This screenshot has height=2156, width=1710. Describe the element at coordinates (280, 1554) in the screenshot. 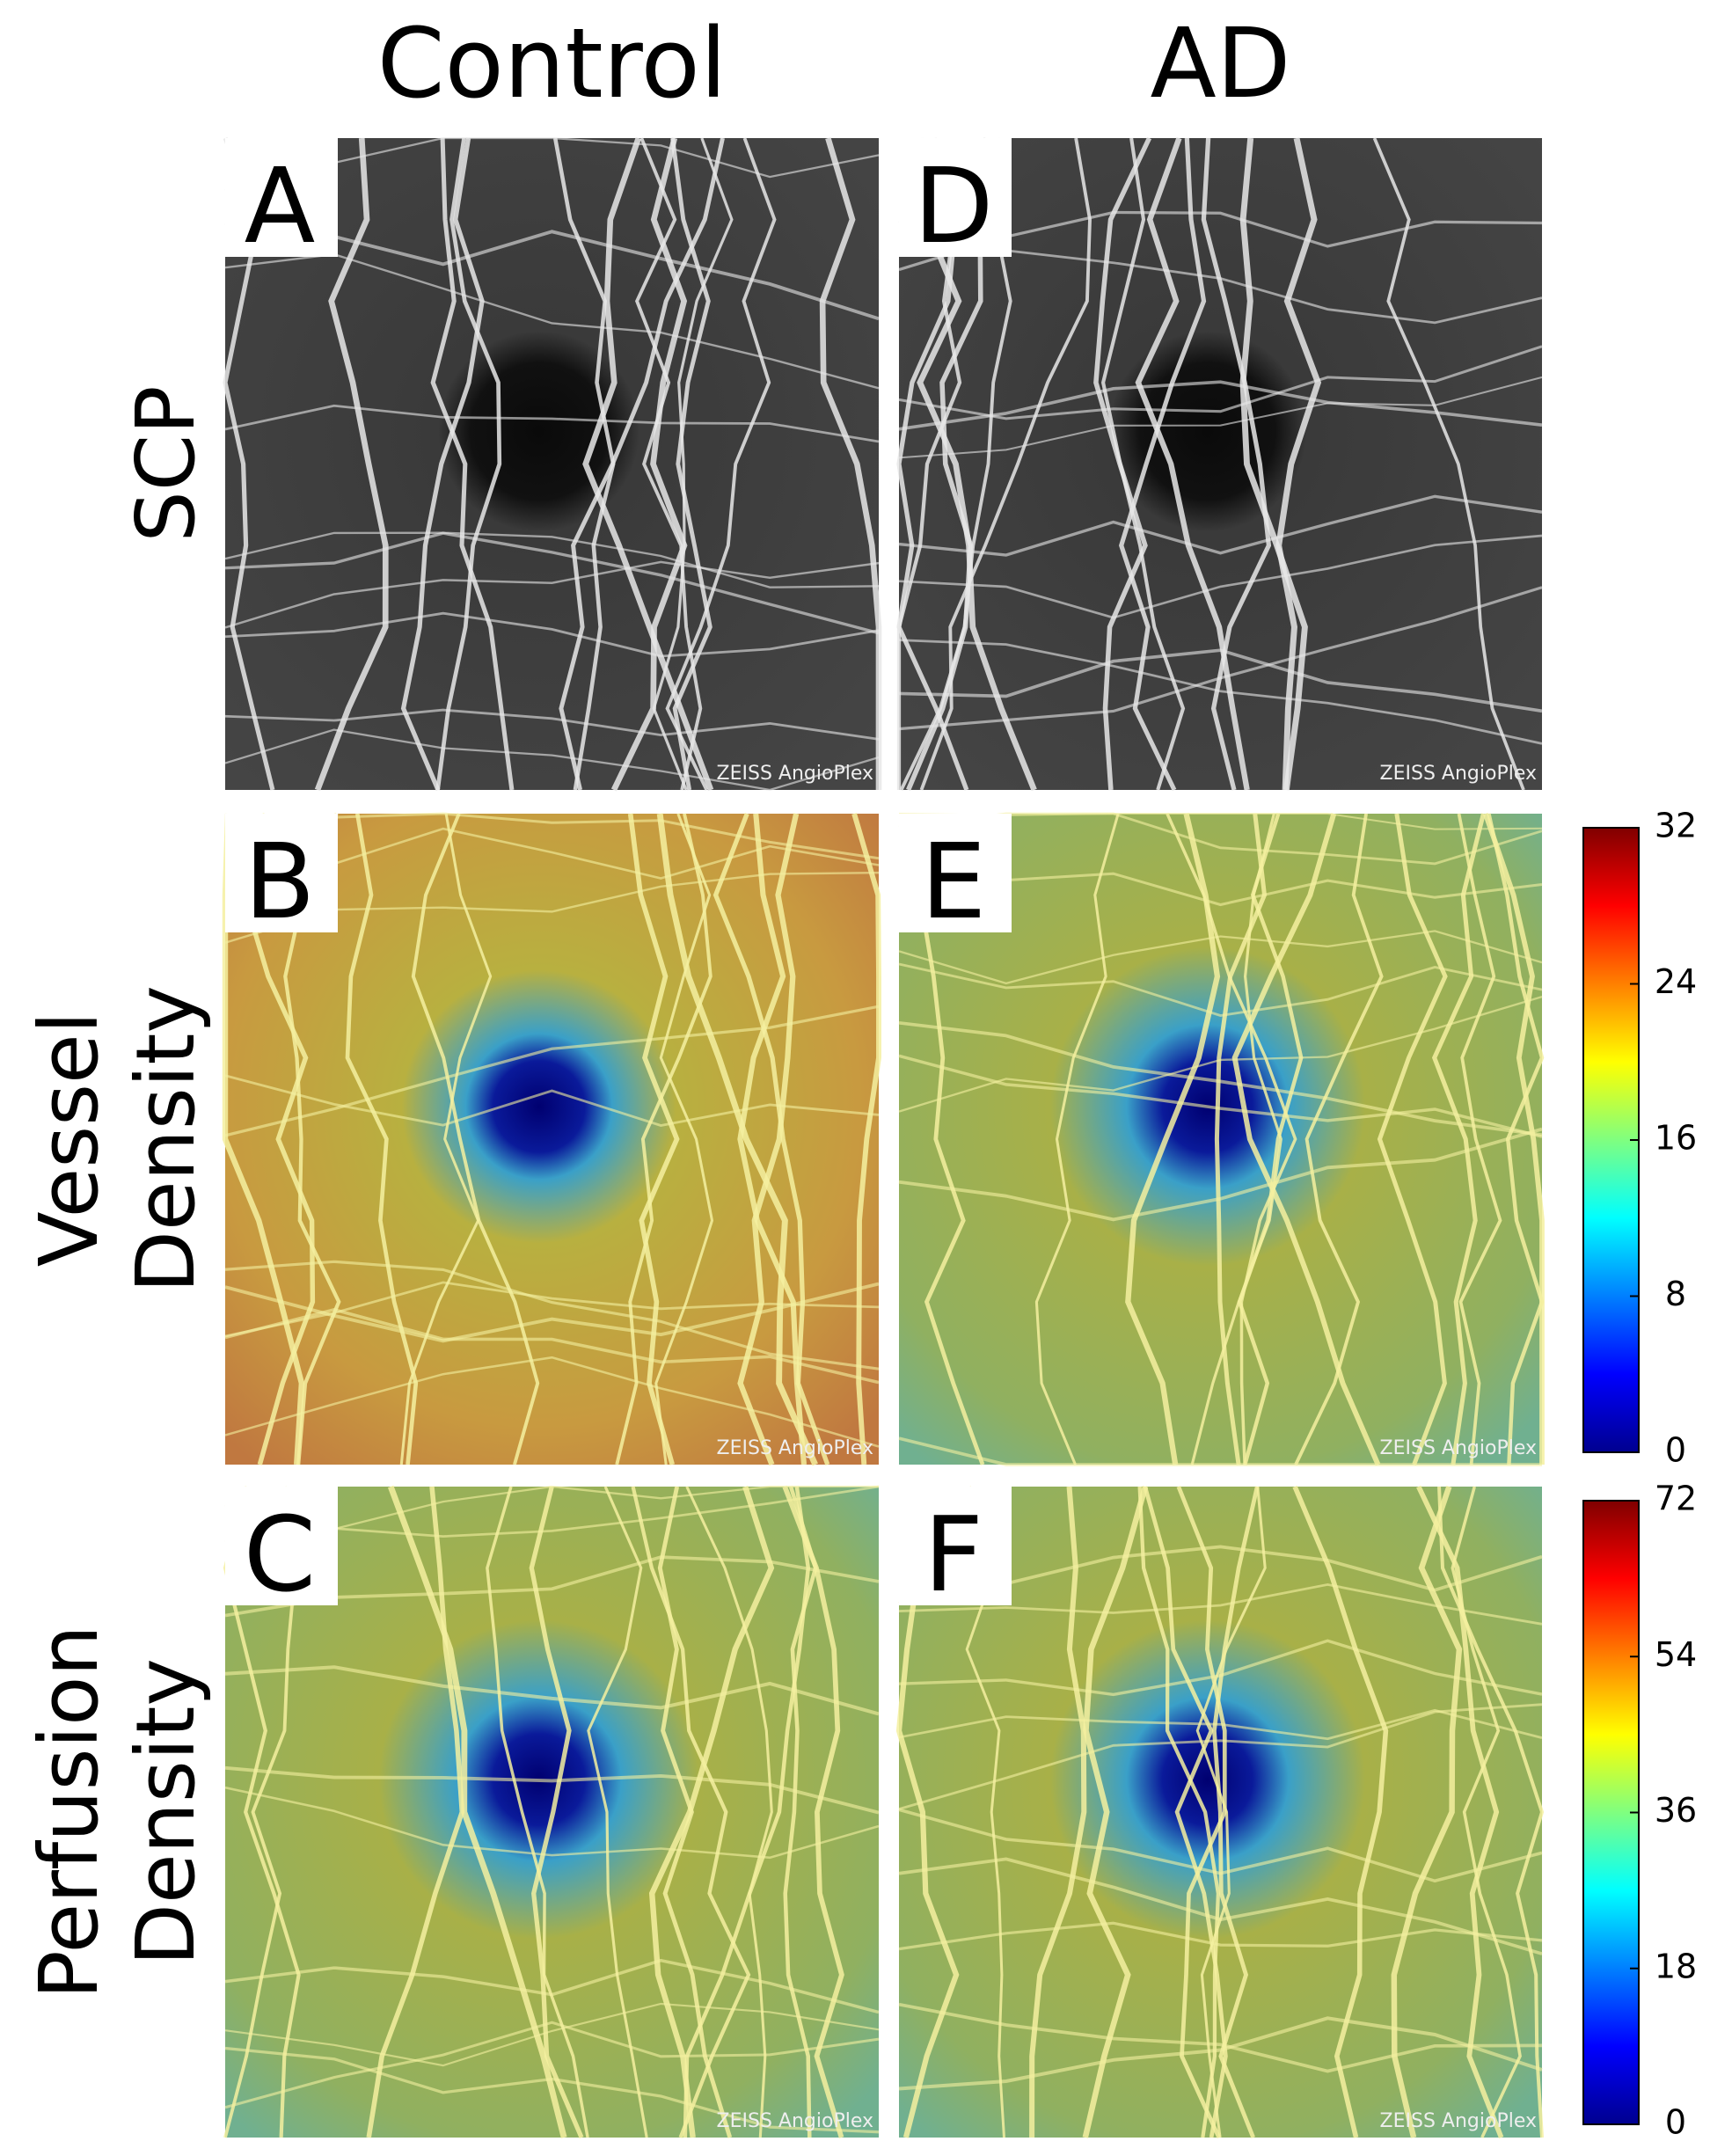

I see `panel-letter: C` at that location.